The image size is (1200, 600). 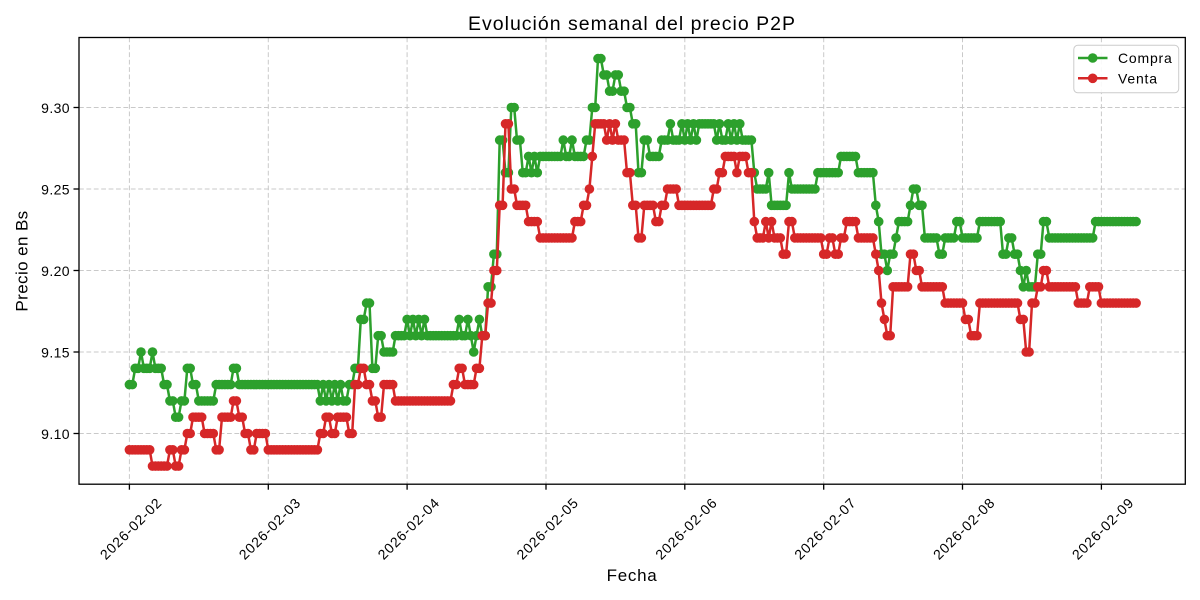 I want to click on svg-text: 9.15, so click(x=55, y=353).